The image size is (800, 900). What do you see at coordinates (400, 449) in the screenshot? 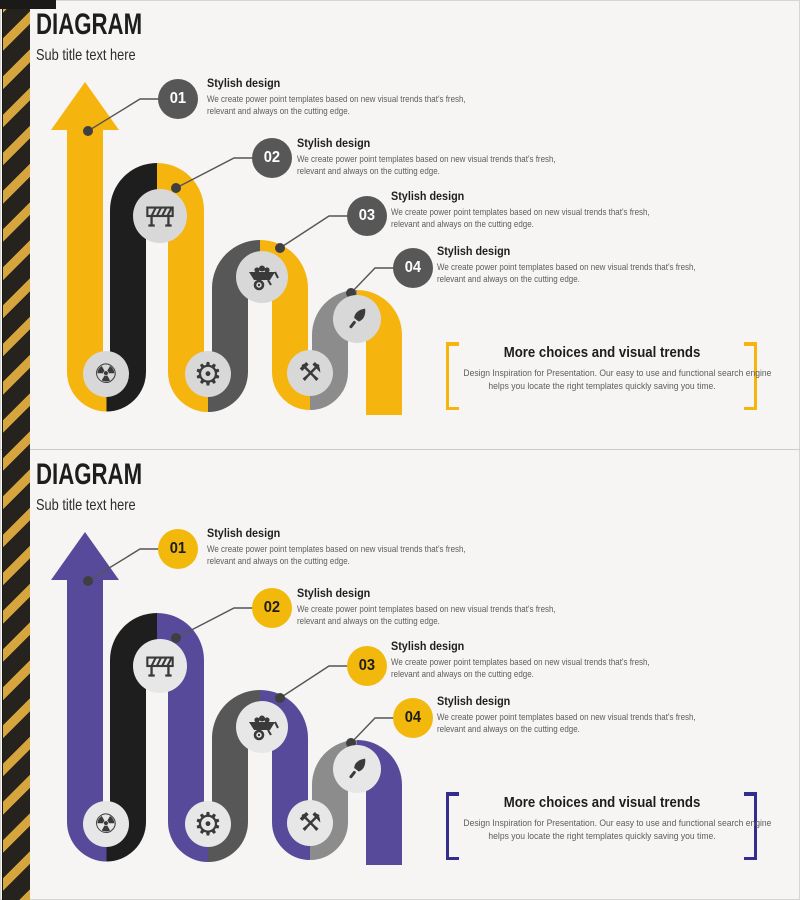
I see `slide-divider-line` at bounding box center [400, 449].